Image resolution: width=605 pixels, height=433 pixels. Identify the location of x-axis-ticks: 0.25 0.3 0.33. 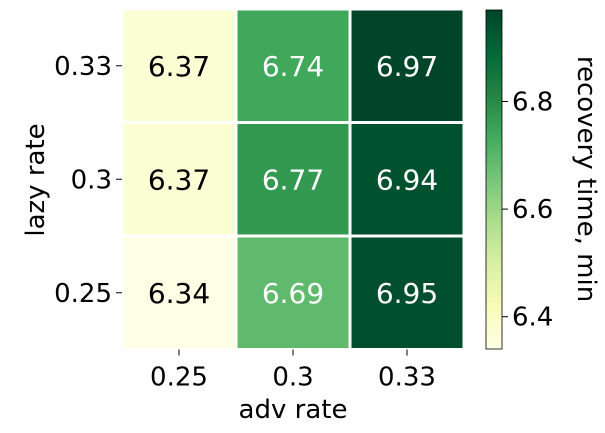
(293, 371).